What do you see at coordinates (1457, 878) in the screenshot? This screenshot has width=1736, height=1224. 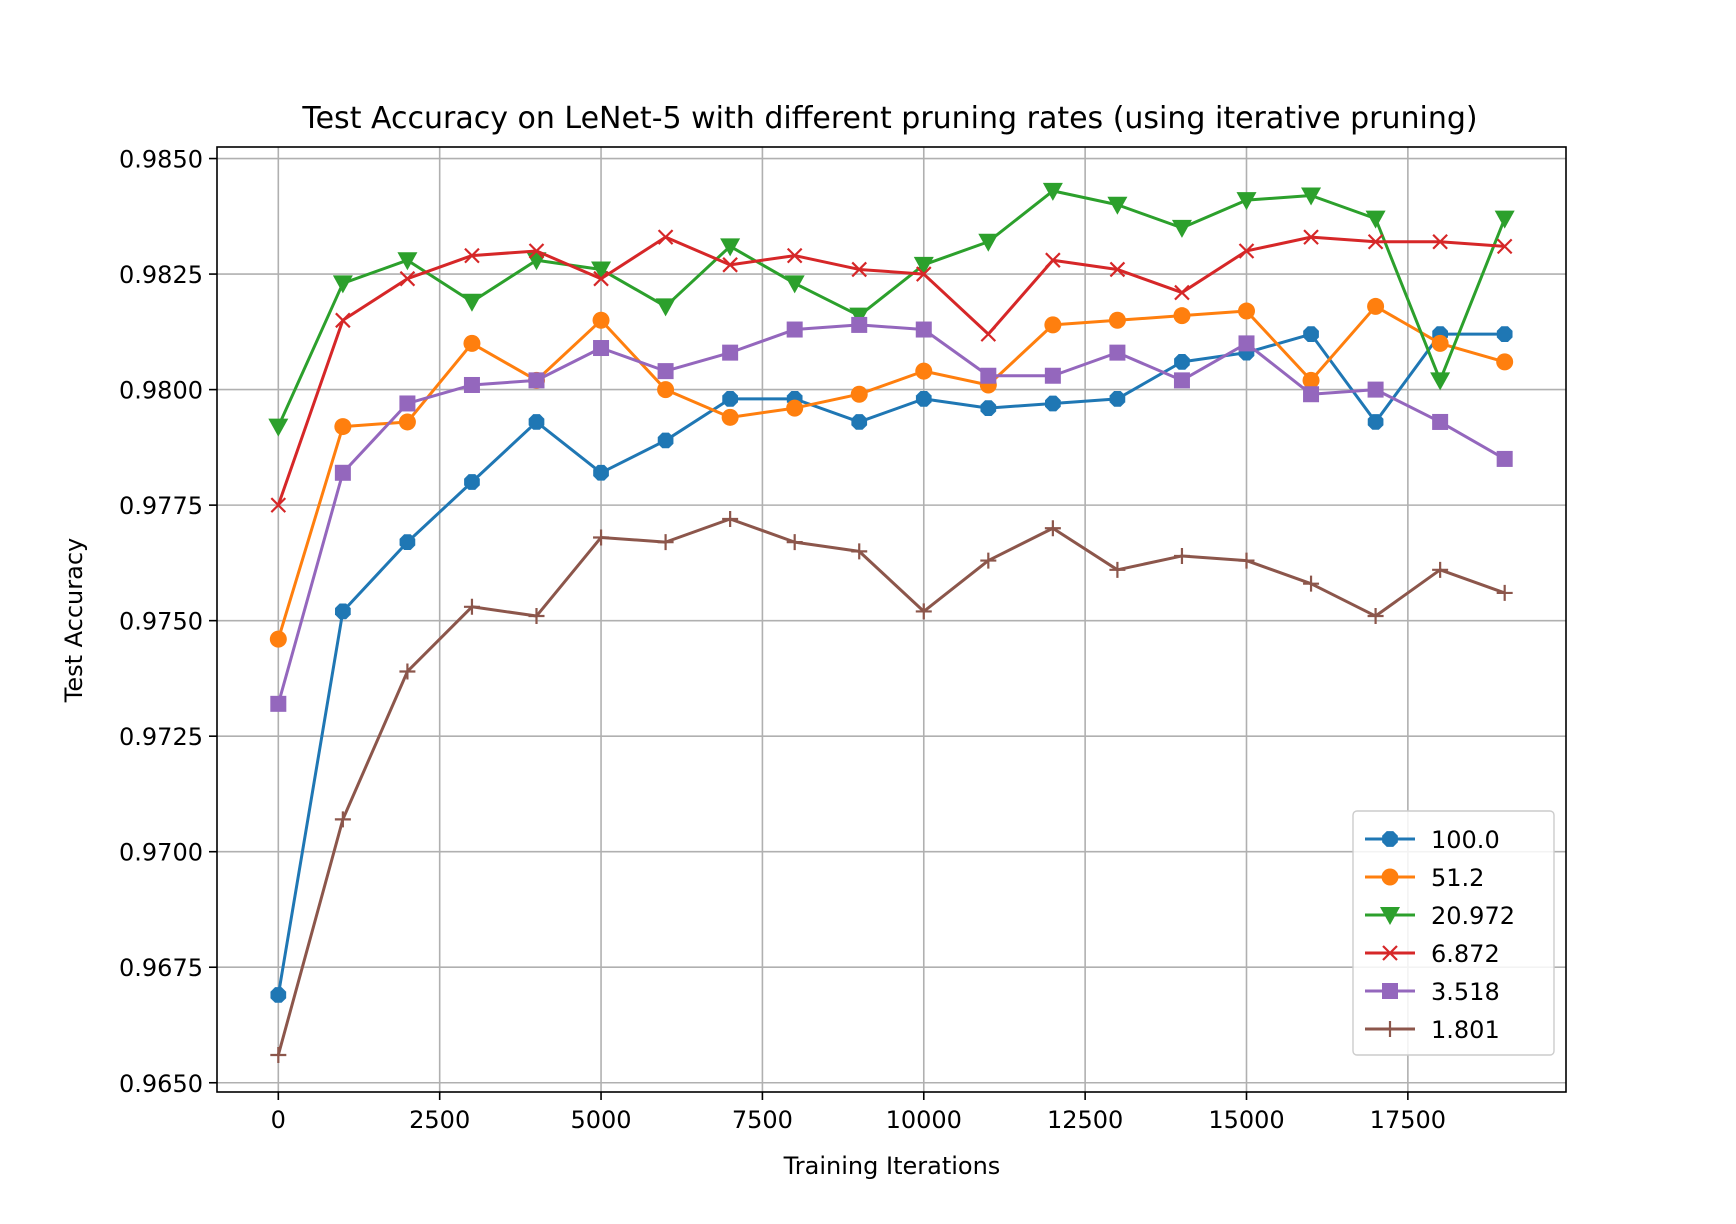 I see `legend-label: 51.2` at bounding box center [1457, 878].